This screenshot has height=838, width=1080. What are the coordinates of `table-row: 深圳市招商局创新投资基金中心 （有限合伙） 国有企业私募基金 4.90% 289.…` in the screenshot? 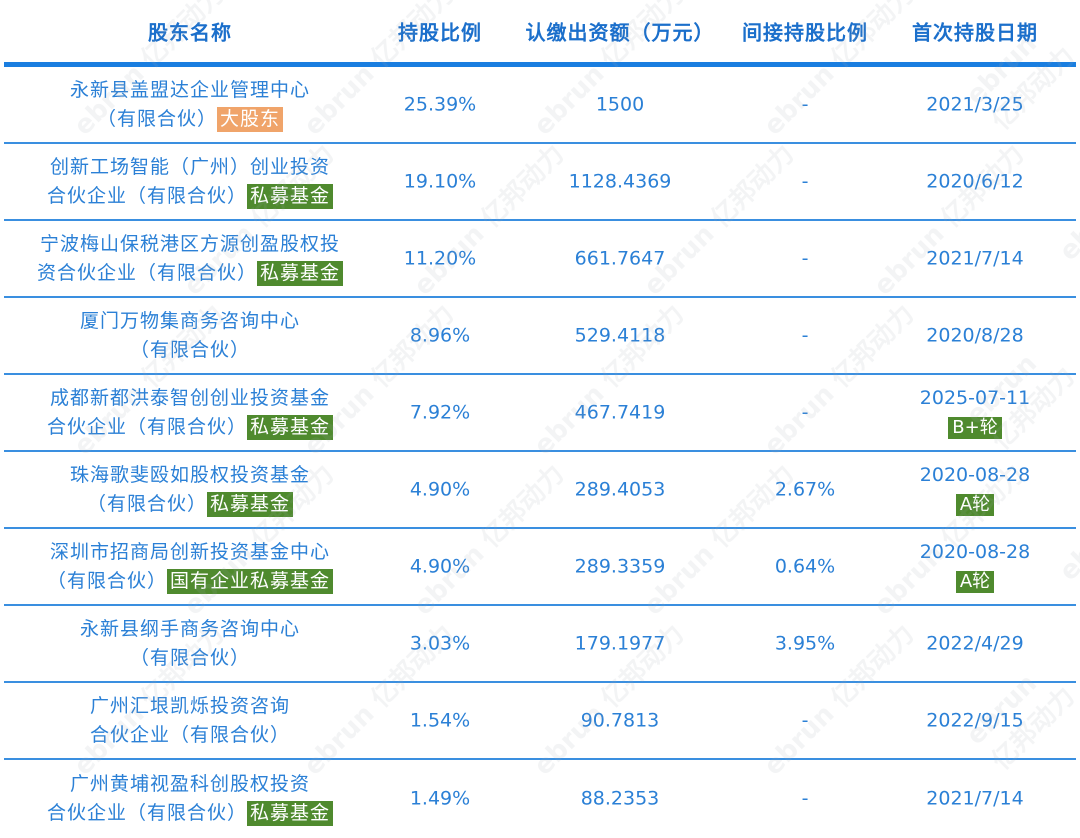 It's located at (540, 567).